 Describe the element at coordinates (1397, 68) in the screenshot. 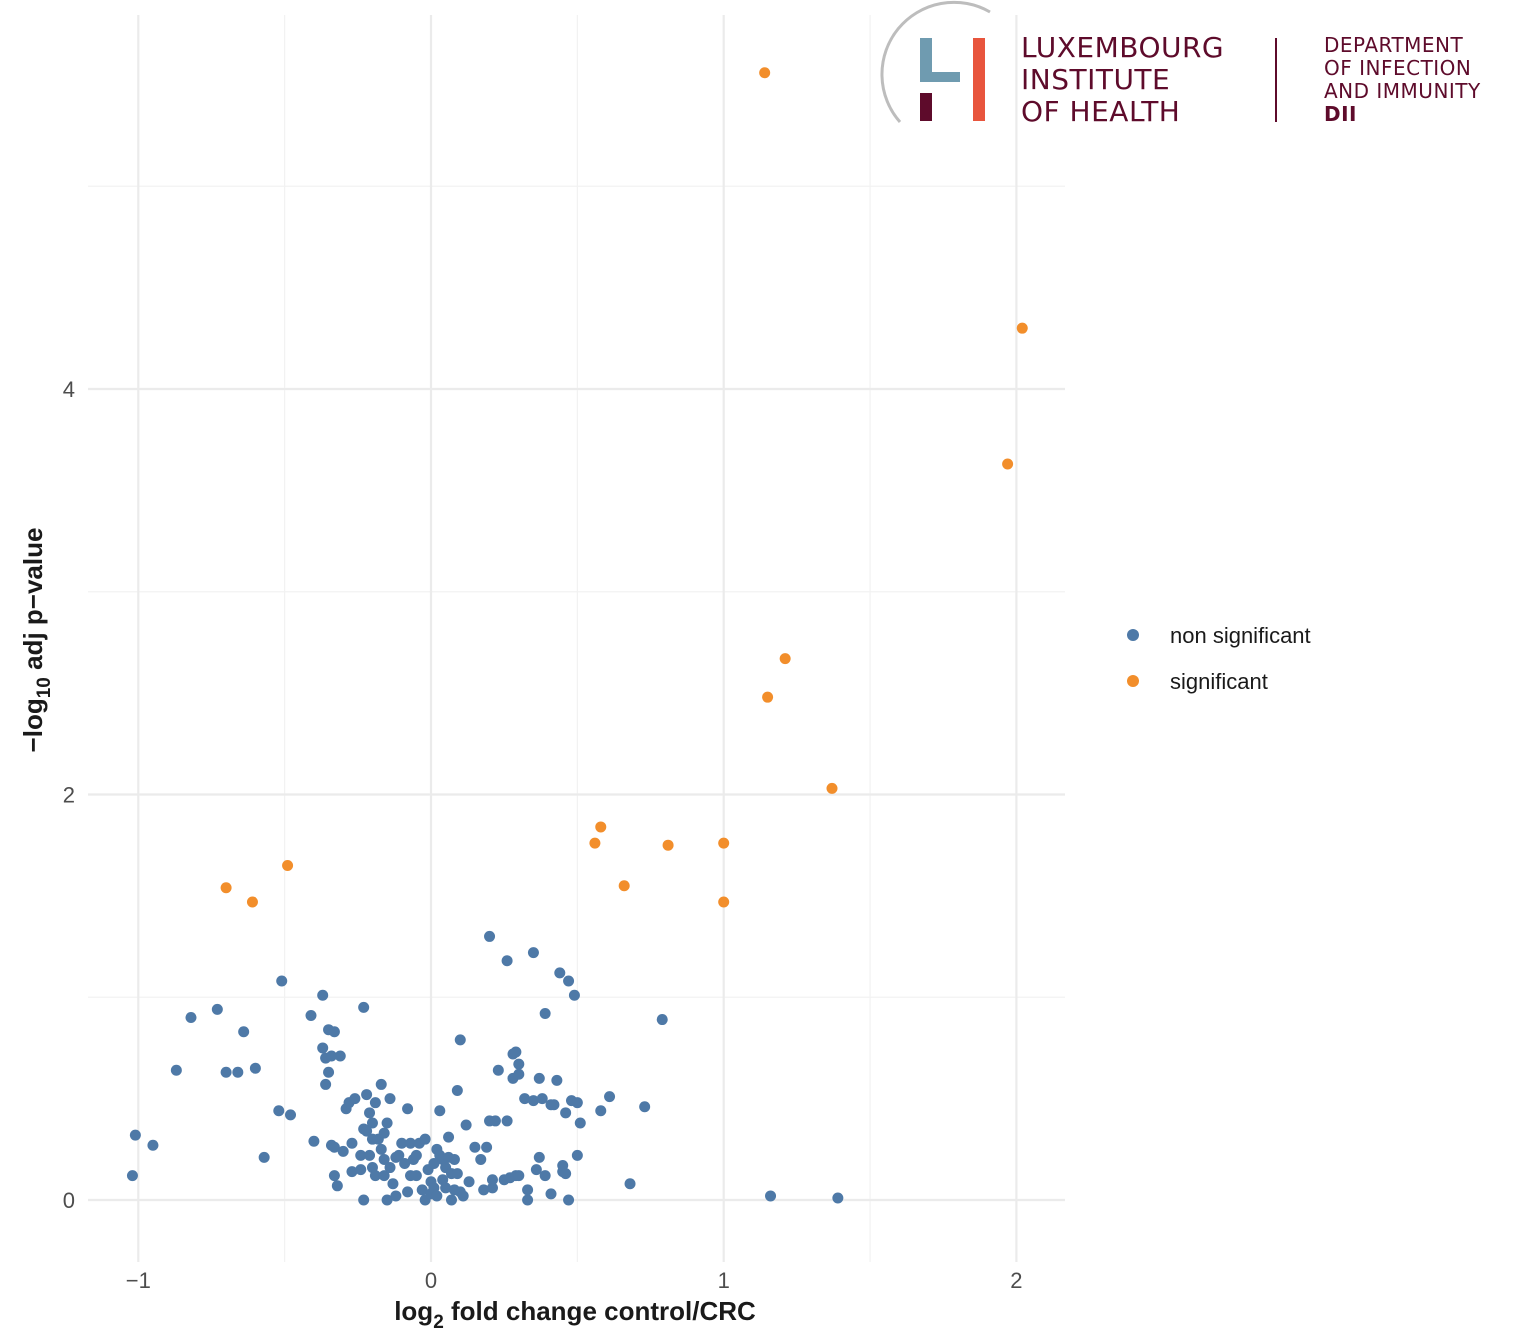

I see `logo-dept-line-2: OF INFECTION` at that location.